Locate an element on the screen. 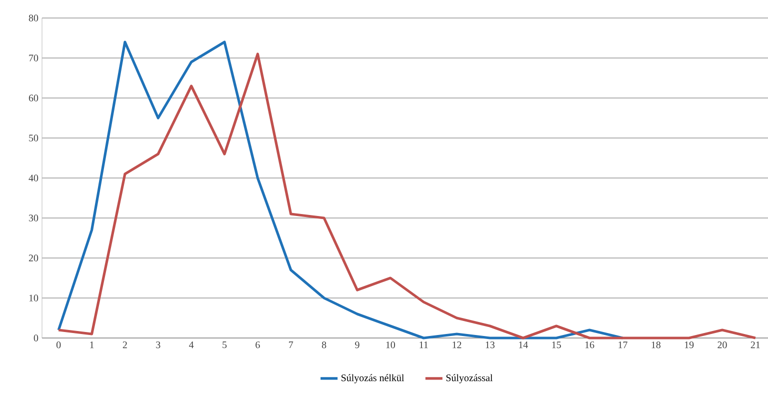 The image size is (768, 406). y-tick-label: 50 is located at coordinates (33, 138).